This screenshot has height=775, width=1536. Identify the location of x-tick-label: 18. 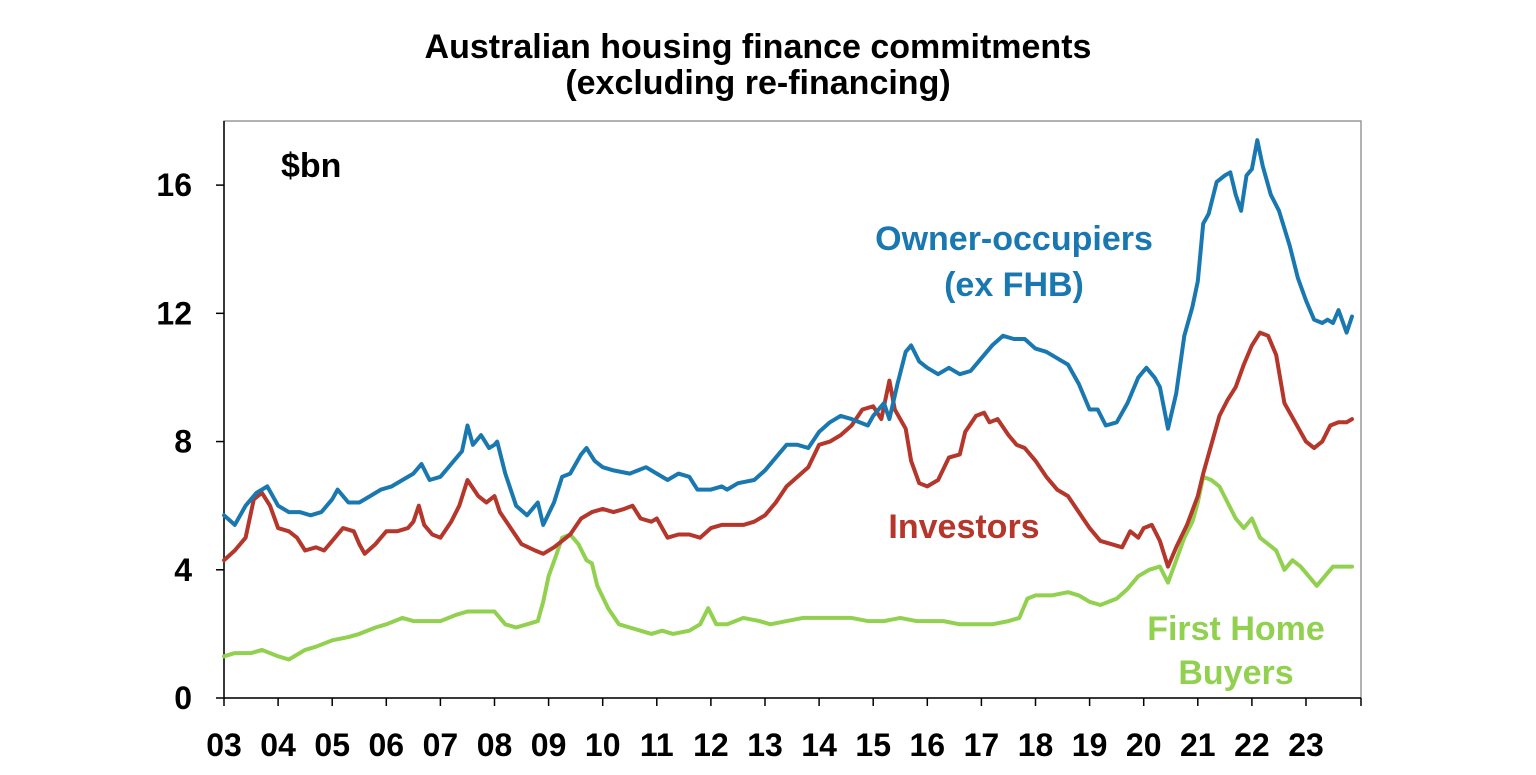
(1036, 745).